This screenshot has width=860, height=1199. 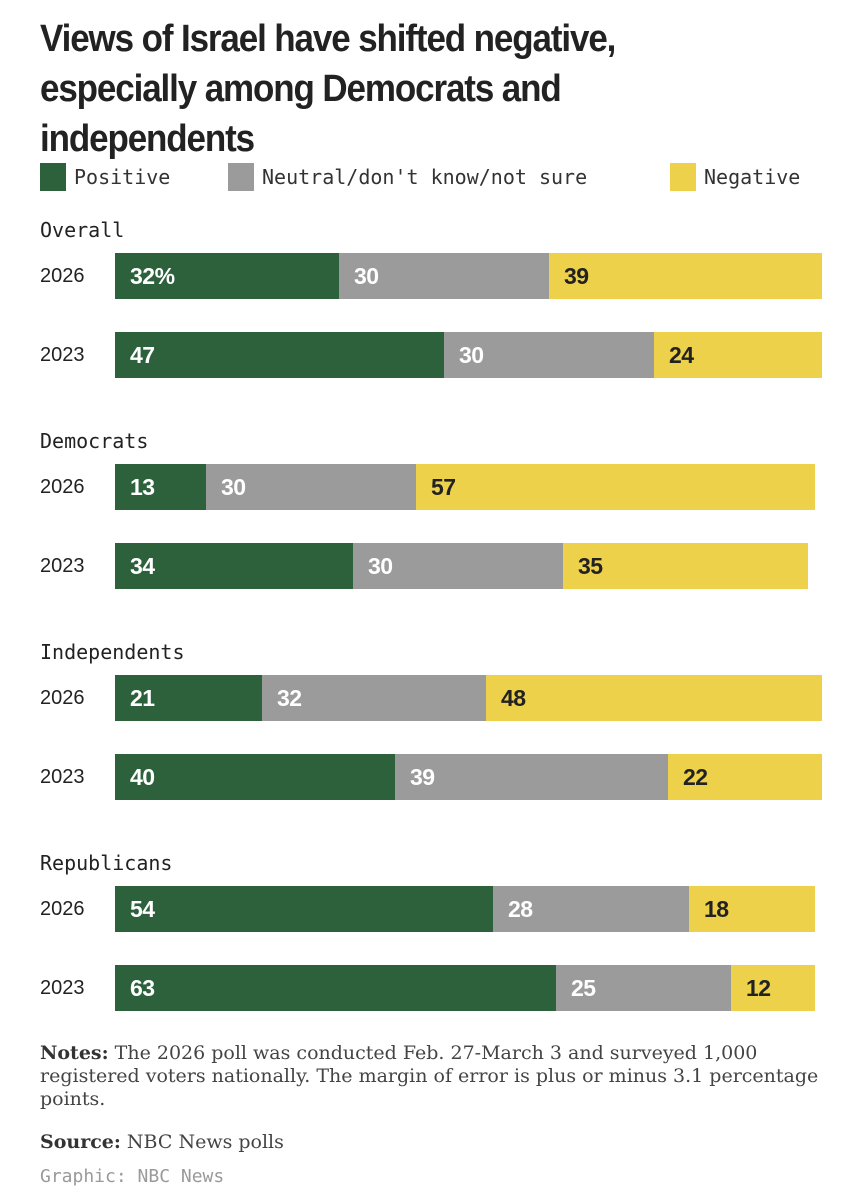 What do you see at coordinates (142, 988) in the screenshot?
I see `bar-value-label-positive: 63` at bounding box center [142, 988].